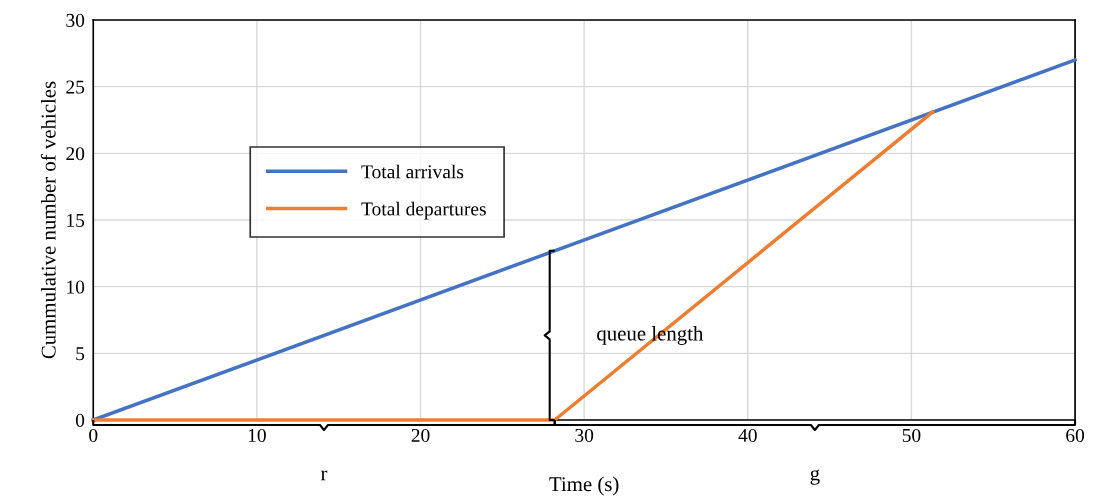 This screenshot has height=500, width=1097. Describe the element at coordinates (257, 435) in the screenshot. I see `x-tick-label: 10` at that location.